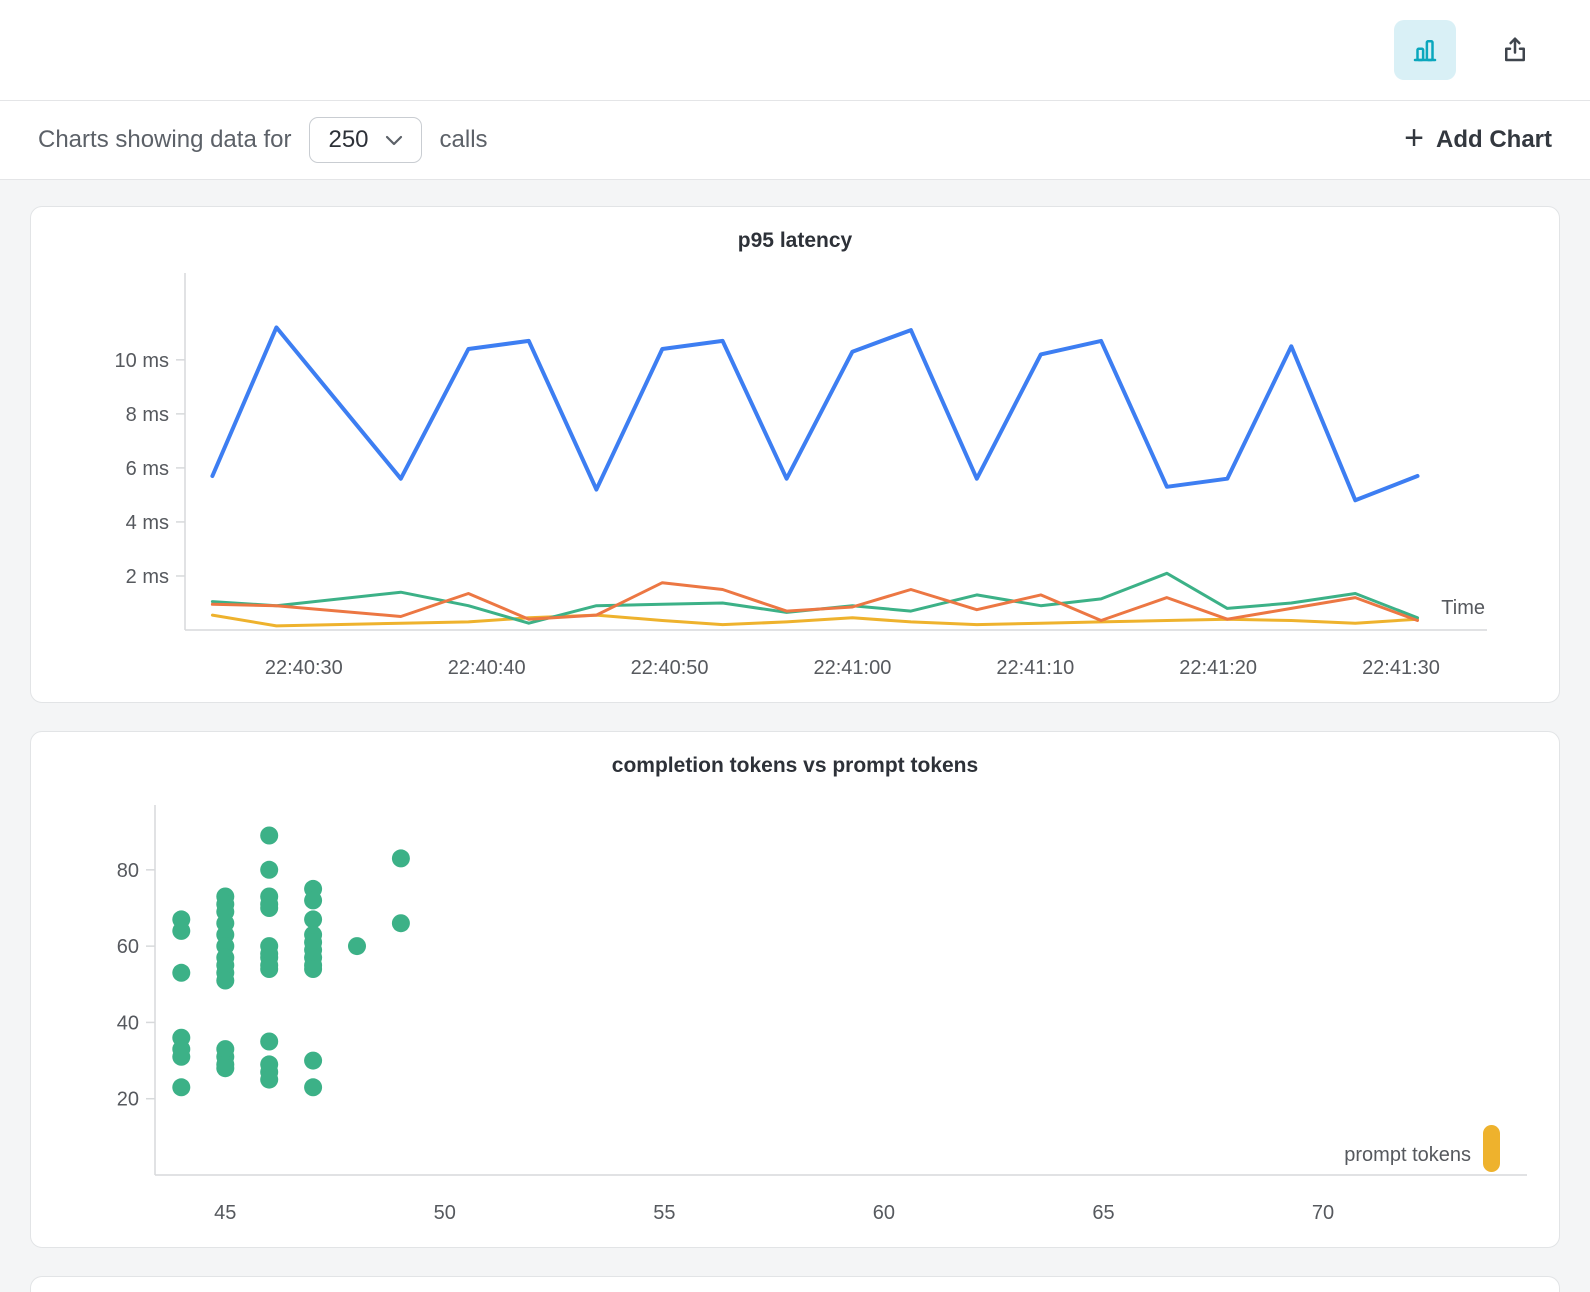 This screenshot has height=1292, width=1590. What do you see at coordinates (304, 668) in the screenshot?
I see `x-tick-label: 22:40:30` at bounding box center [304, 668].